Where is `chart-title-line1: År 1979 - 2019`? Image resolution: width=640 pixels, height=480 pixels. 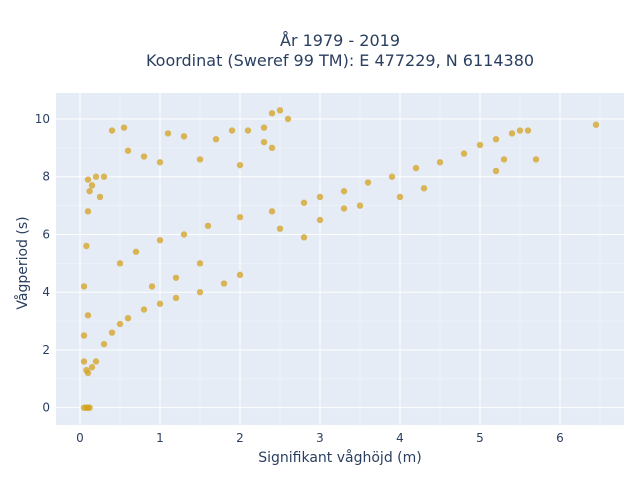 chart-title-line1: År 1979 - 2019 is located at coordinates (340, 40).